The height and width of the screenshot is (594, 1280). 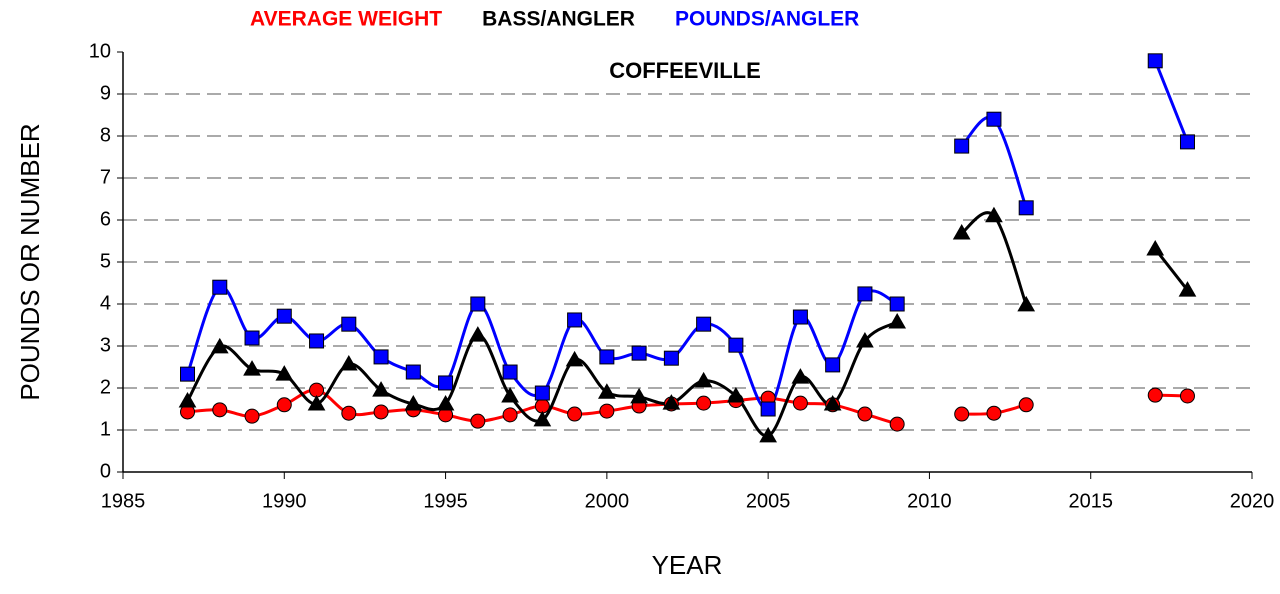 I want to click on legend-label: POUNDS/ANGLER, so click(x=767, y=19).